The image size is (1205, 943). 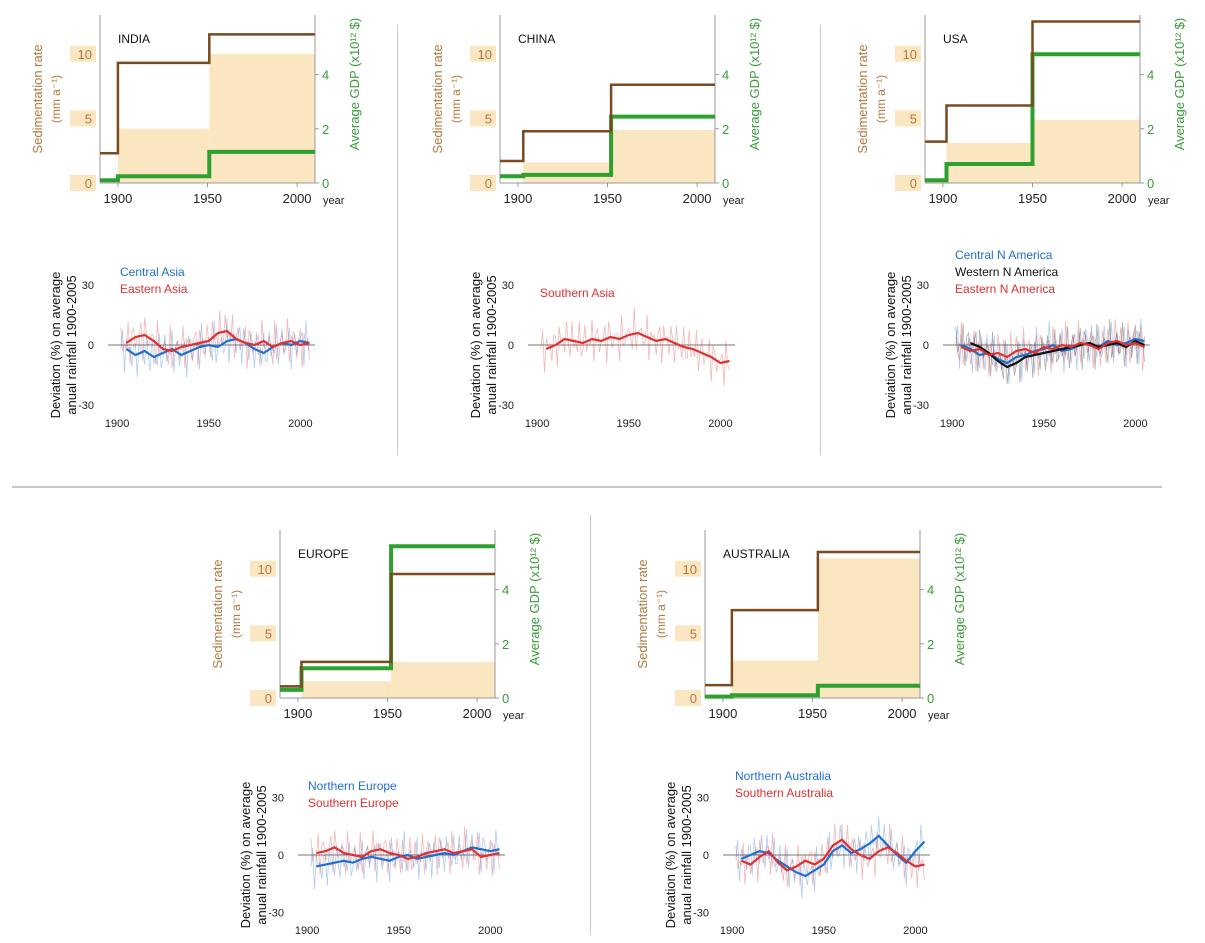 What do you see at coordinates (154, 289) in the screenshot?
I see `legend-entry: Eastern Asia` at bounding box center [154, 289].